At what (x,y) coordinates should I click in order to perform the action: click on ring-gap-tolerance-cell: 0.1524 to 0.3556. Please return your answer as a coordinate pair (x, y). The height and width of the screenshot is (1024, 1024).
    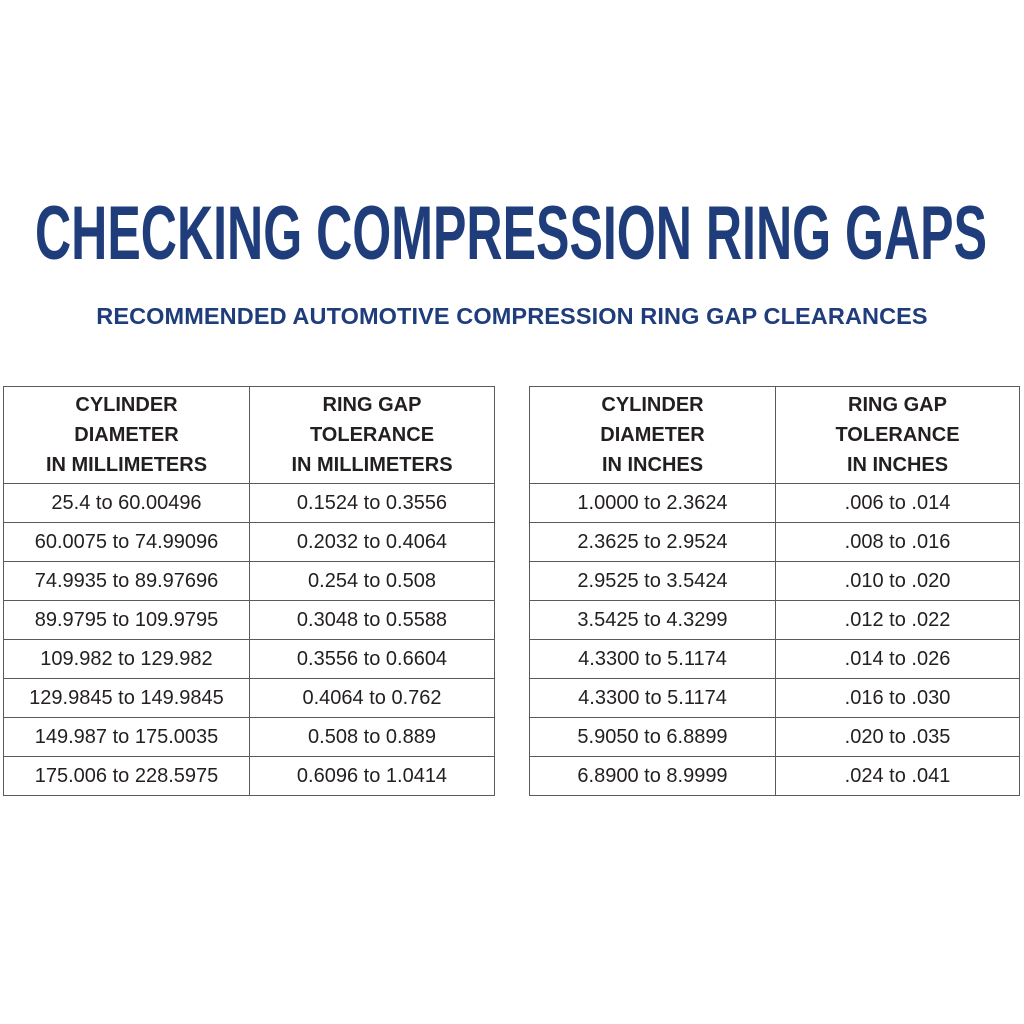
    Looking at the image, I should click on (372, 503).